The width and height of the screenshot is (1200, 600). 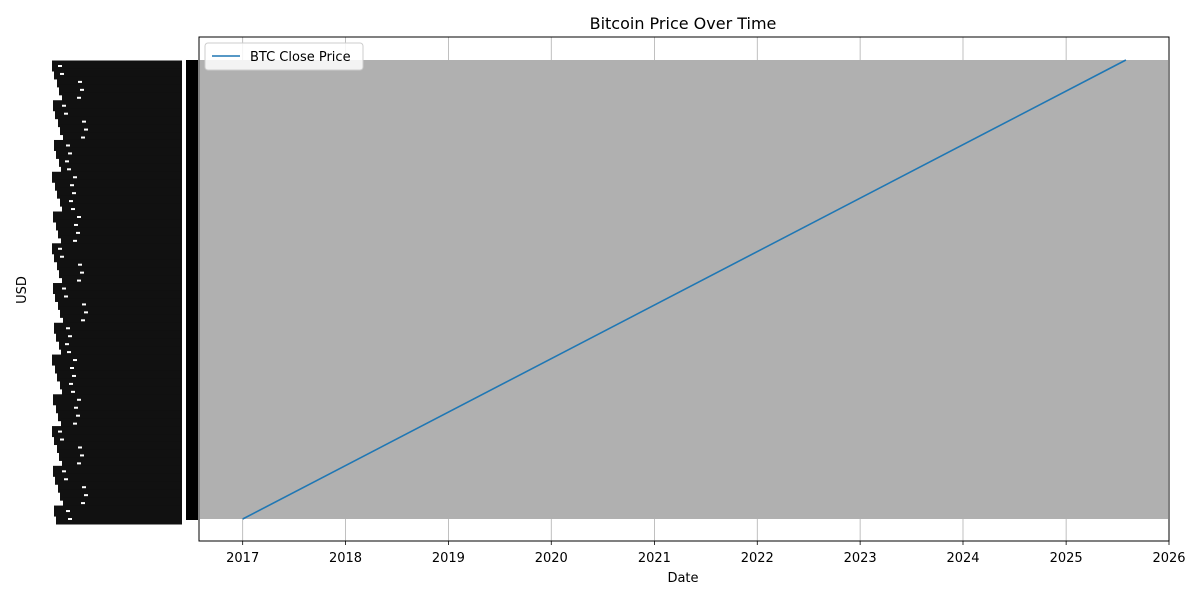 What do you see at coordinates (682, 578) in the screenshot?
I see `x-axis-label: Date` at bounding box center [682, 578].